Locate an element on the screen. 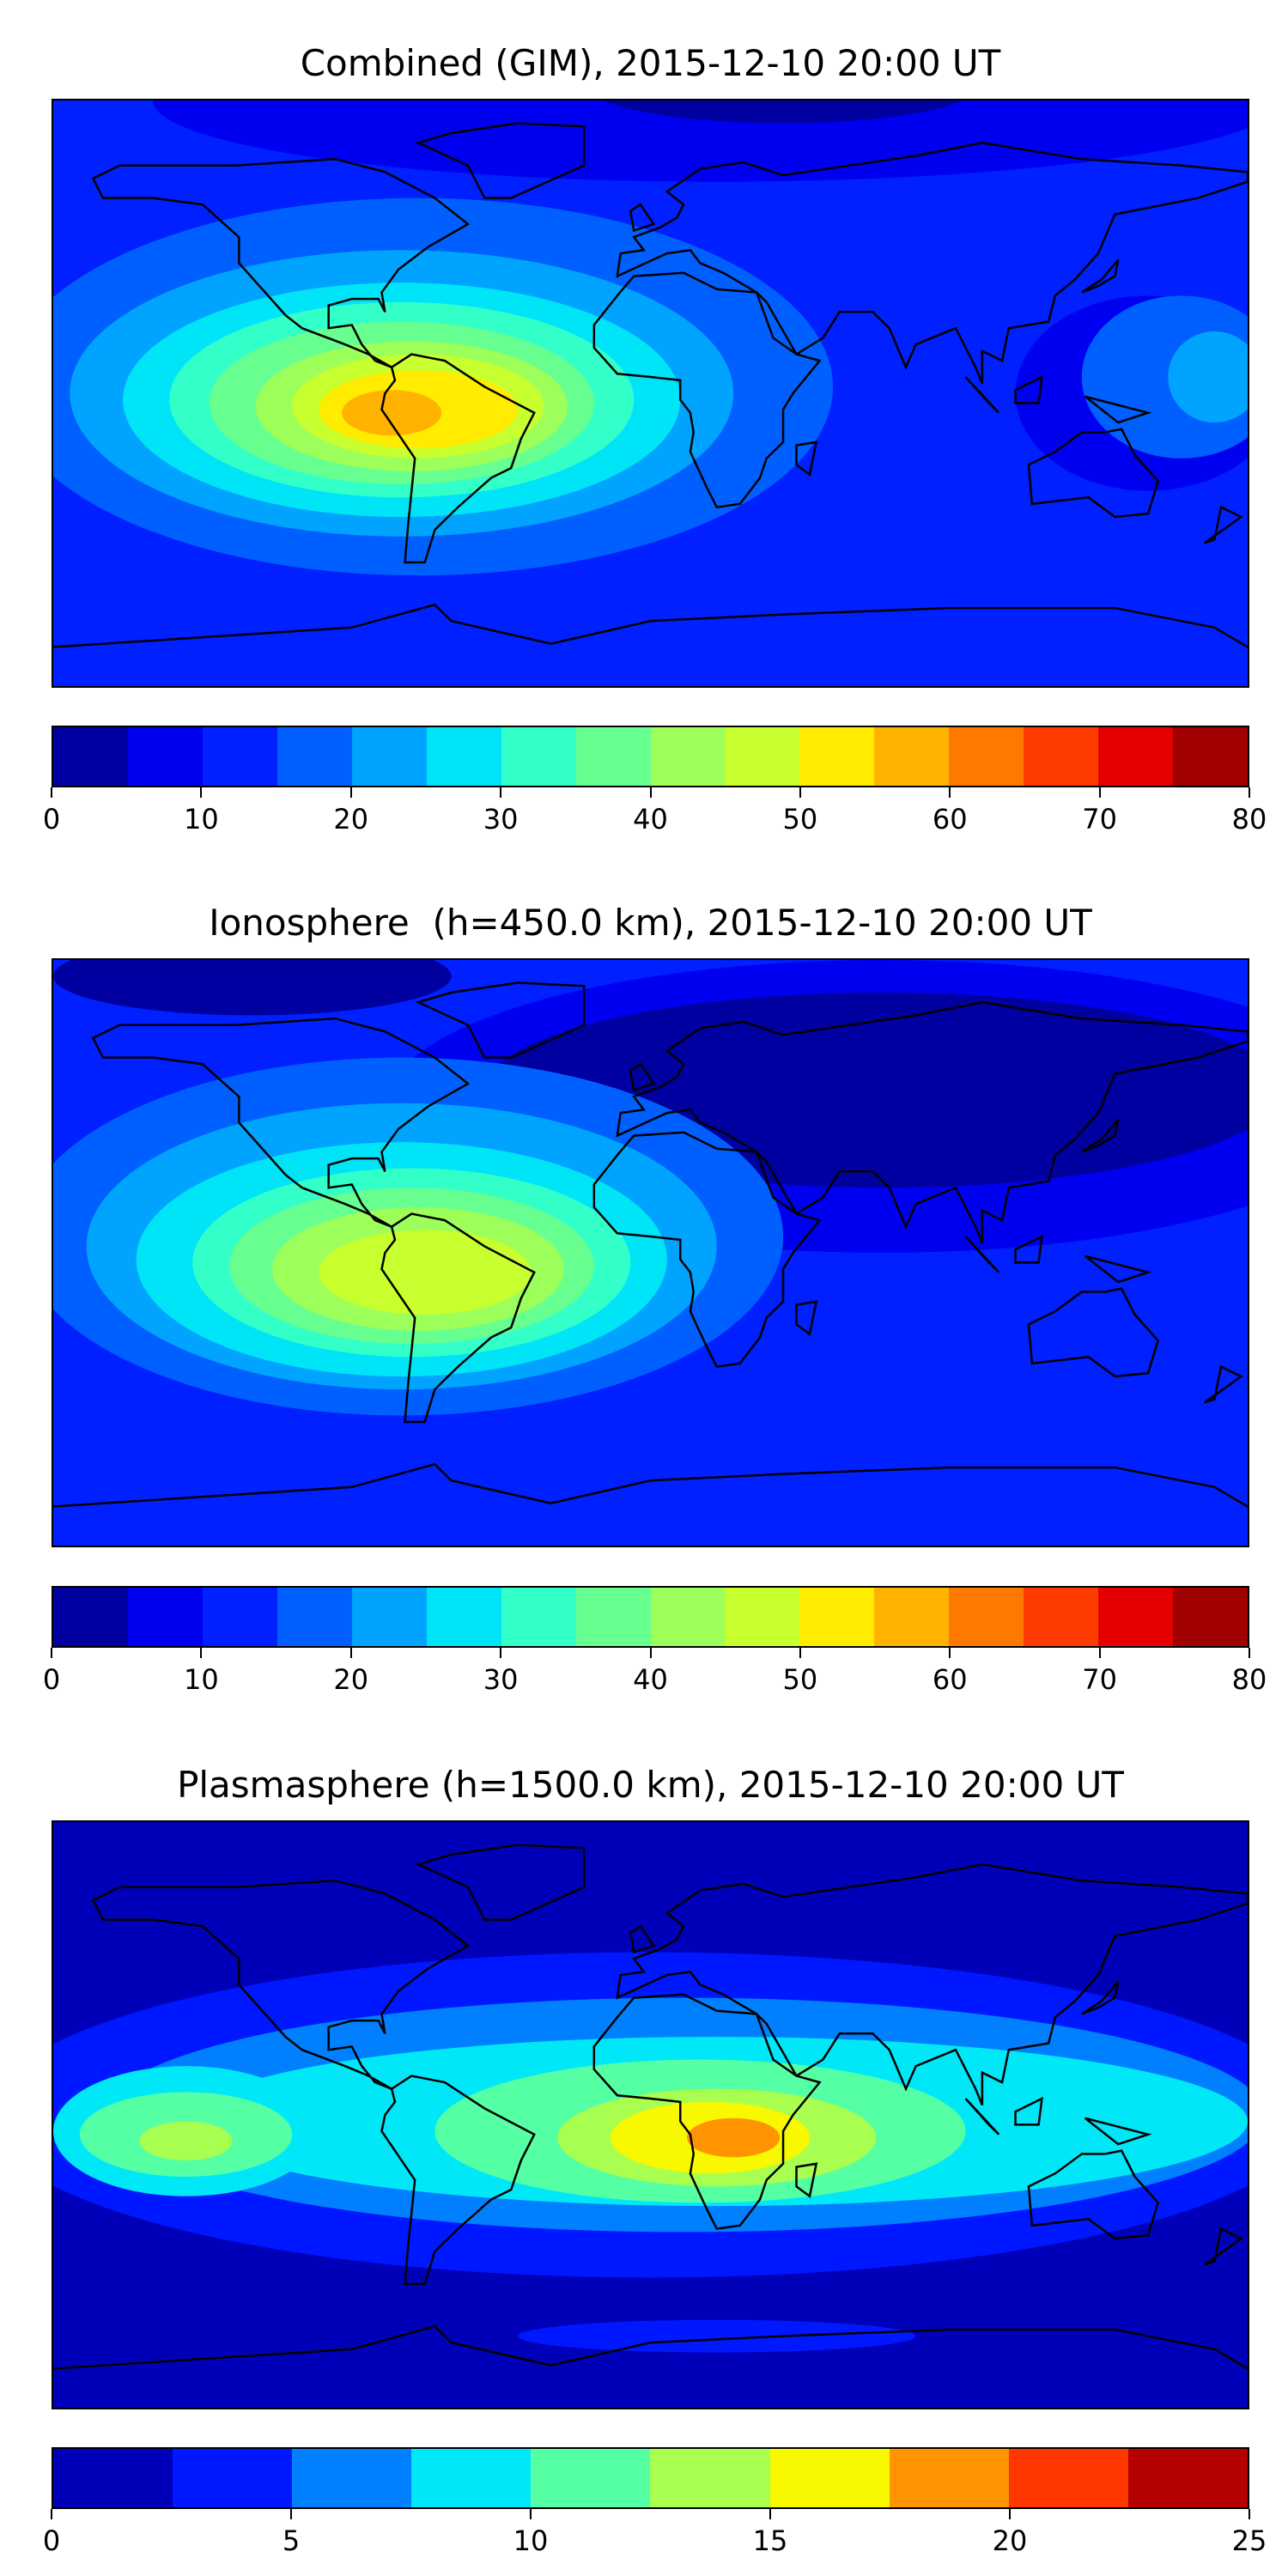 The image size is (1288, 2576). tick-label: 30 is located at coordinates (501, 819).